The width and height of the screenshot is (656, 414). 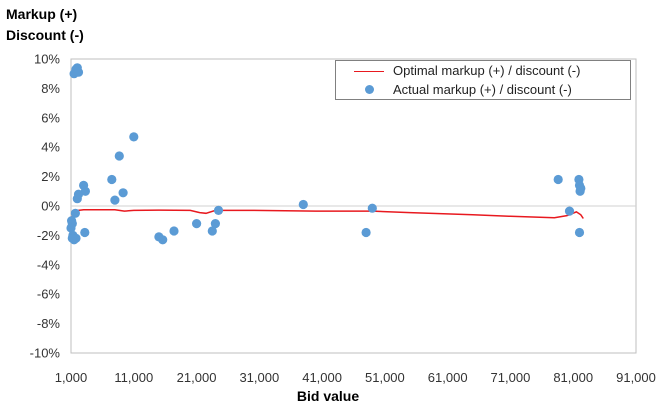 I want to click on y-tick-label: 4%, so click(x=50, y=147).